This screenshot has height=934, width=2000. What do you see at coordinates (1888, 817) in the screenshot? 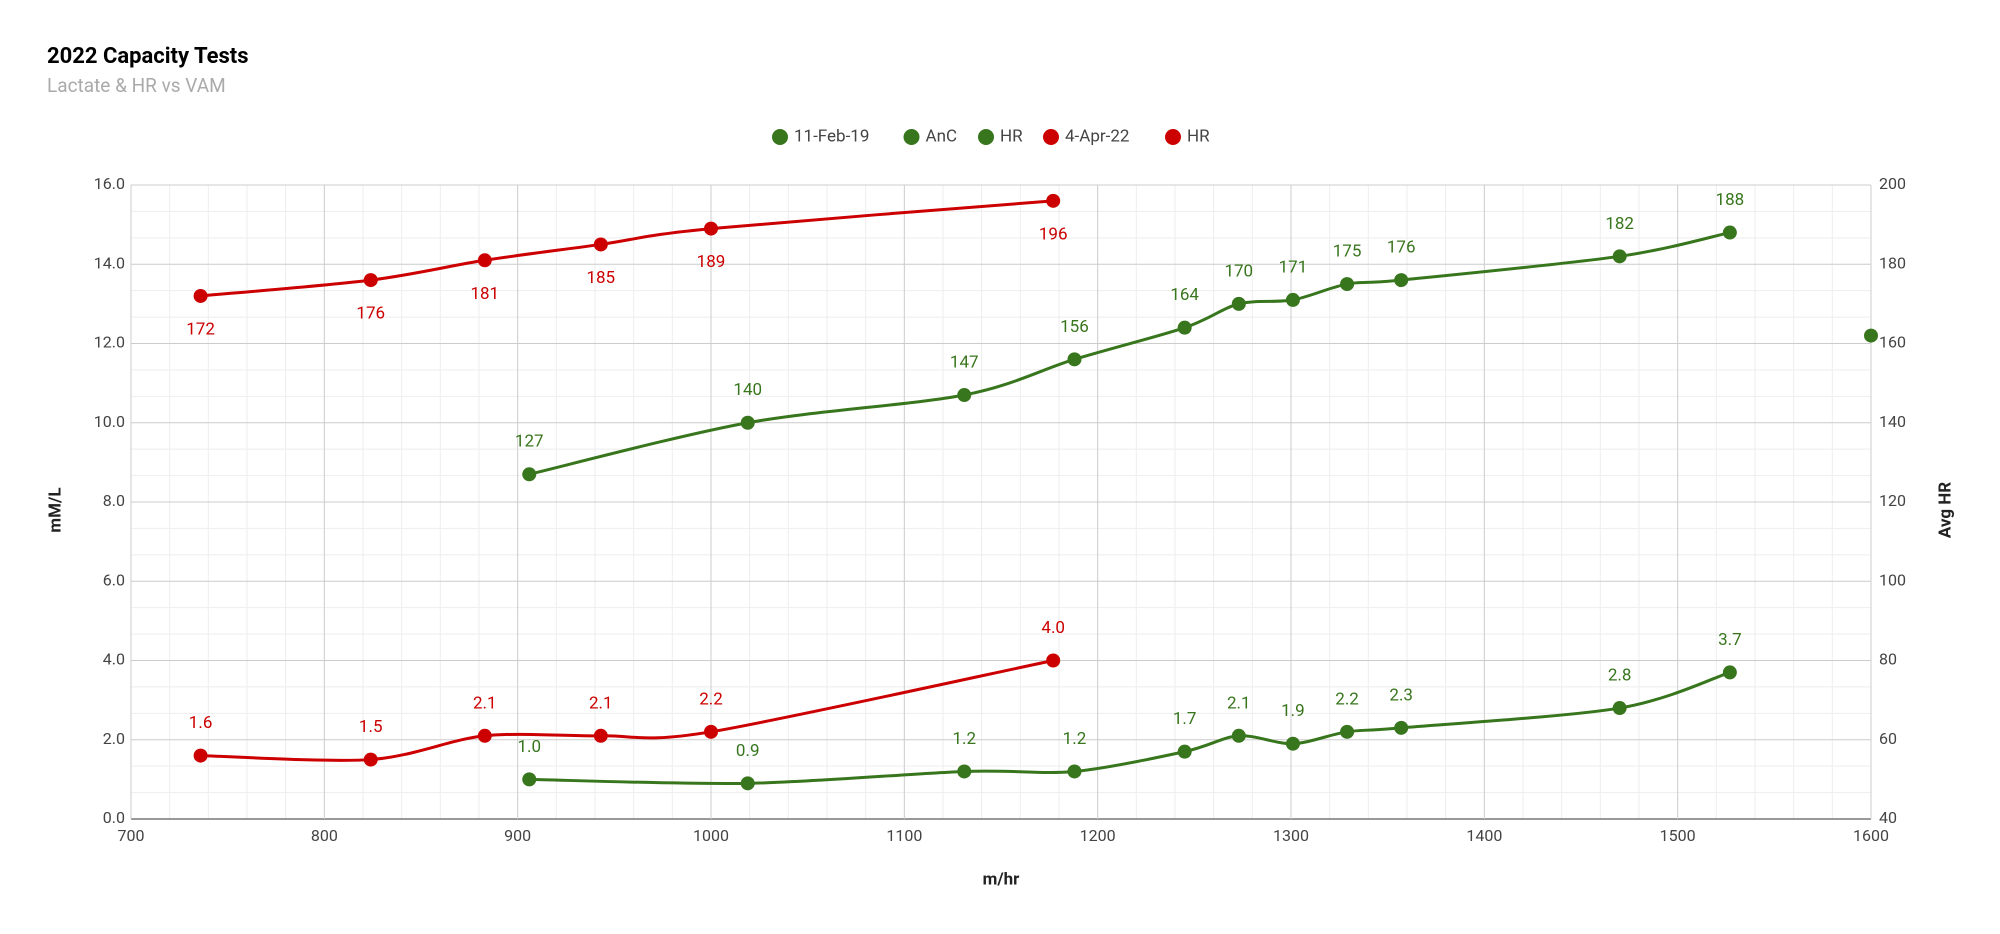
I see `y2-tick-label: 40` at bounding box center [1888, 817].